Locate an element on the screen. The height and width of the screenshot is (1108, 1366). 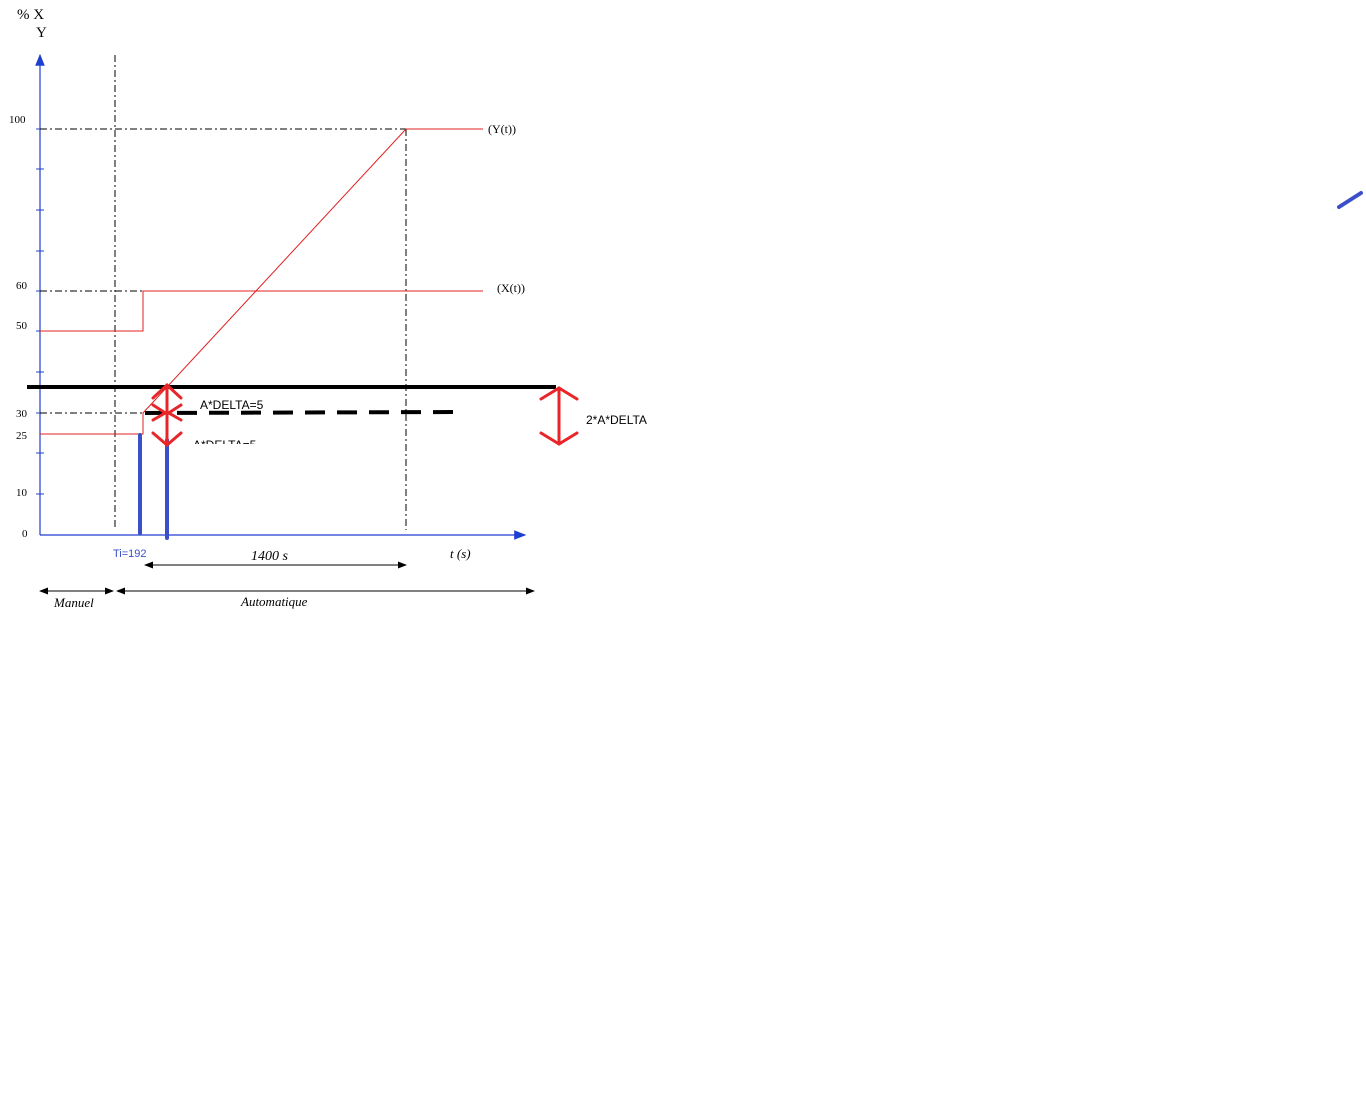
double-delta-arrow is located at coordinates (559, 416).